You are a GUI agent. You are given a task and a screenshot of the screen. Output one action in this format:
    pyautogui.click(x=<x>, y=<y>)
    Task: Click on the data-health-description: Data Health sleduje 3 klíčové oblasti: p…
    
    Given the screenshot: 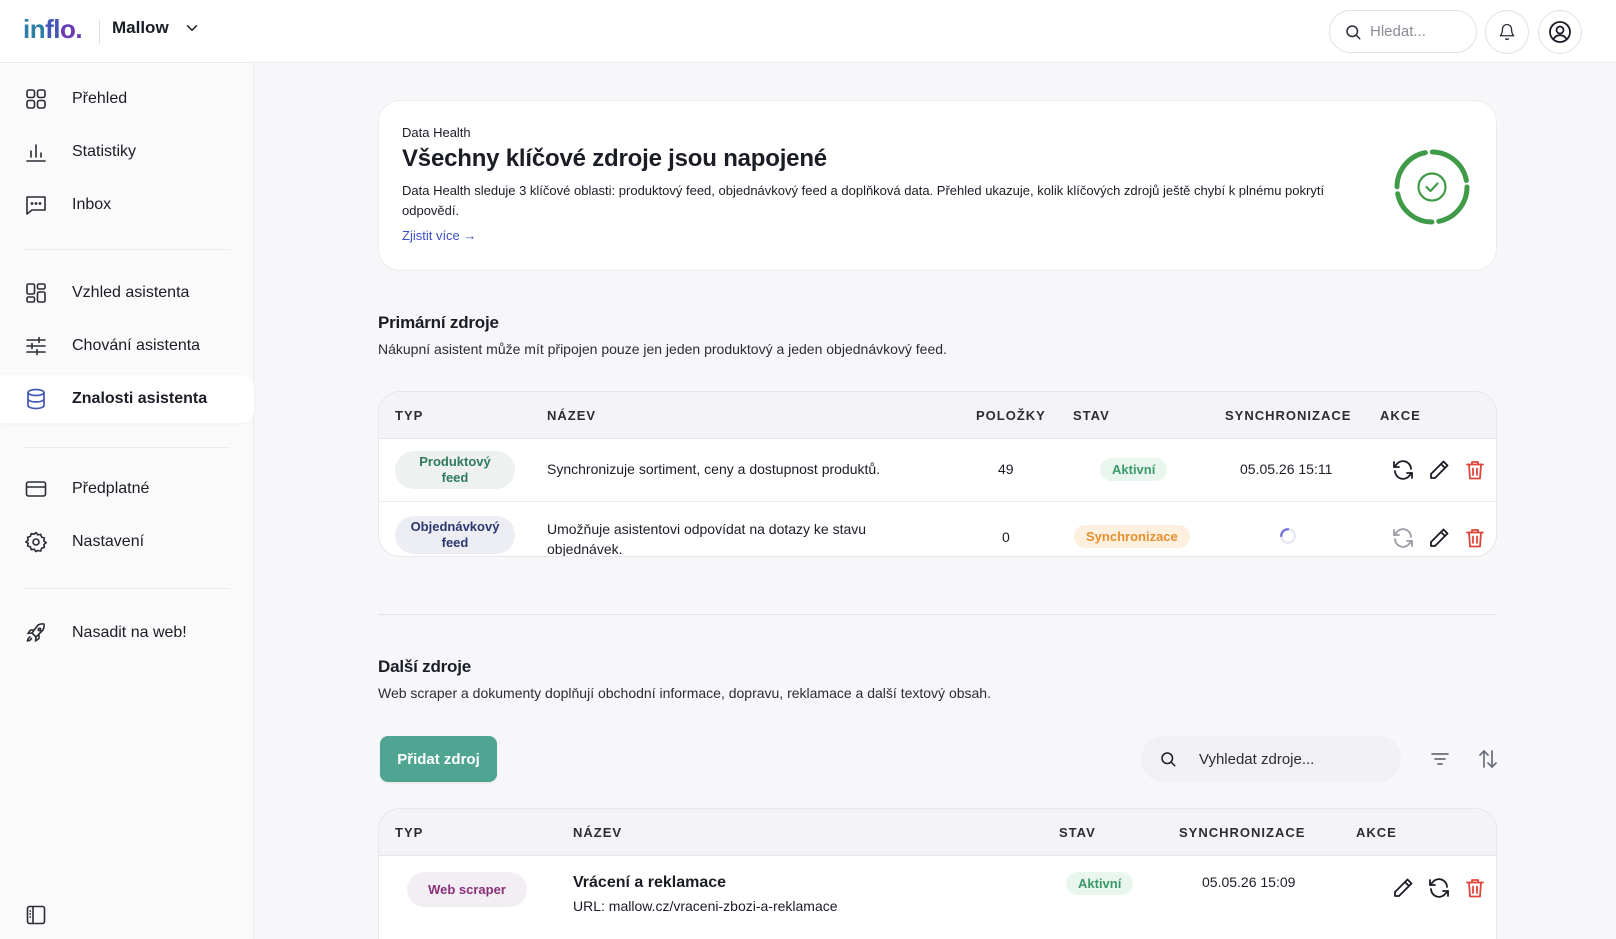 What is the action you would take?
    pyautogui.click(x=863, y=200)
    